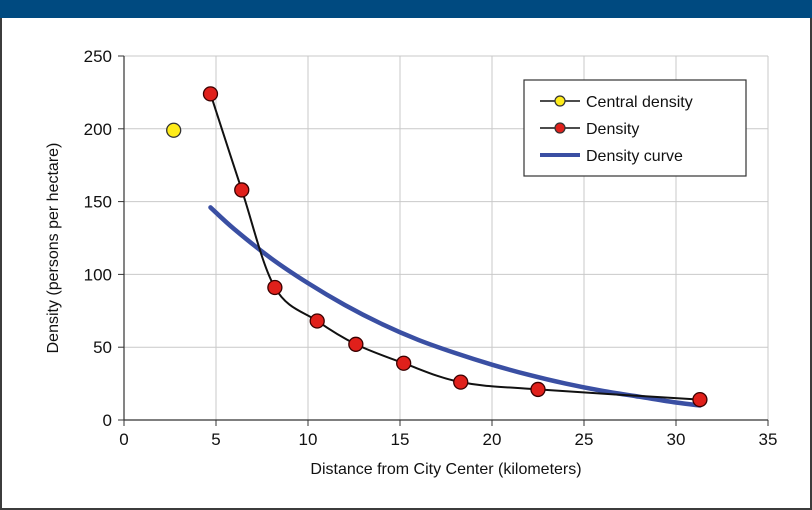  Describe the element at coordinates (406, 9) in the screenshot. I see `header-bar` at that location.